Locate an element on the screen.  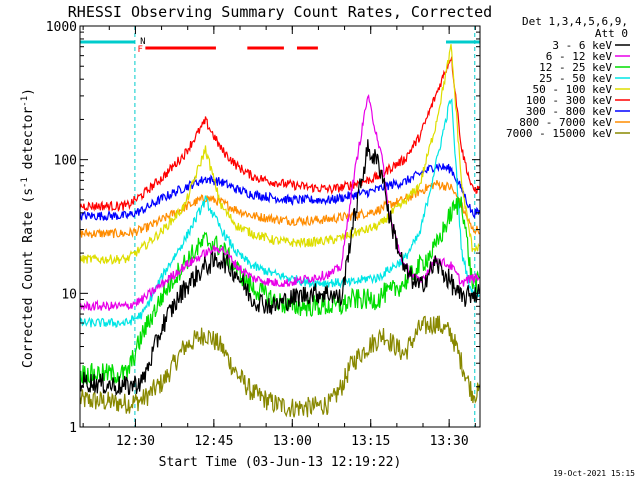
legend-entry-label: 100 - 300 keV is located at coordinates (569, 100).